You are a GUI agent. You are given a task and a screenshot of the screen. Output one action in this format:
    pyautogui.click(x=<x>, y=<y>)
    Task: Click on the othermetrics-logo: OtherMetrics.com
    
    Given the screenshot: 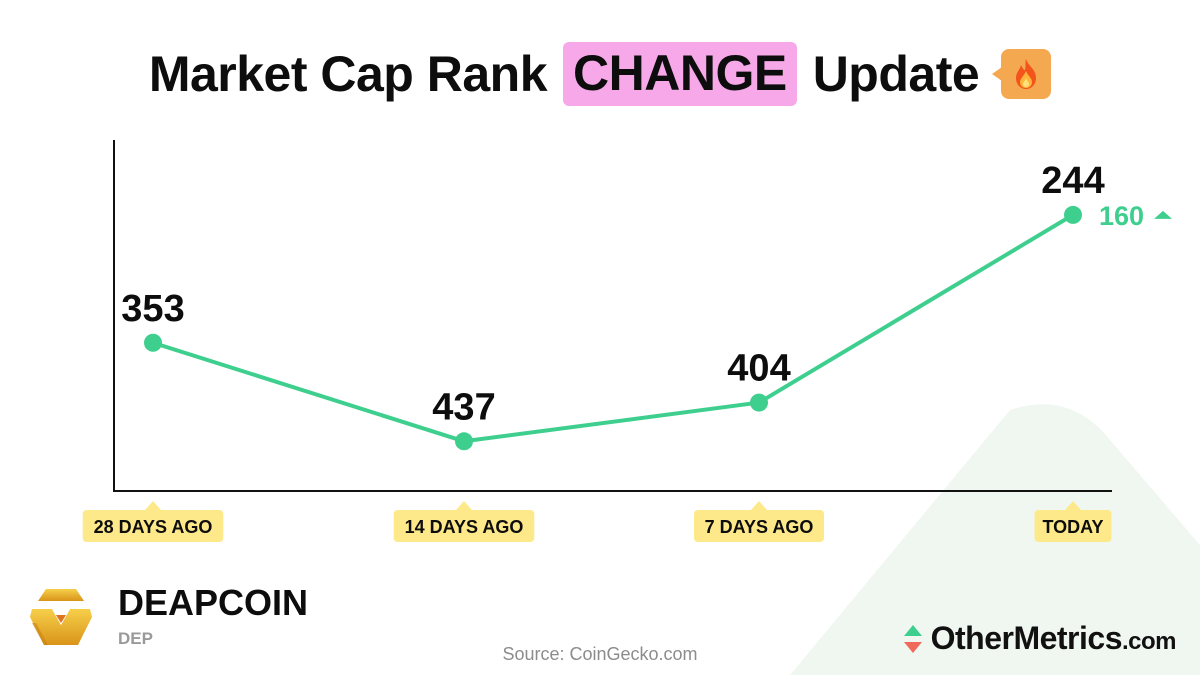 What is the action you would take?
    pyautogui.click(x=1040, y=638)
    